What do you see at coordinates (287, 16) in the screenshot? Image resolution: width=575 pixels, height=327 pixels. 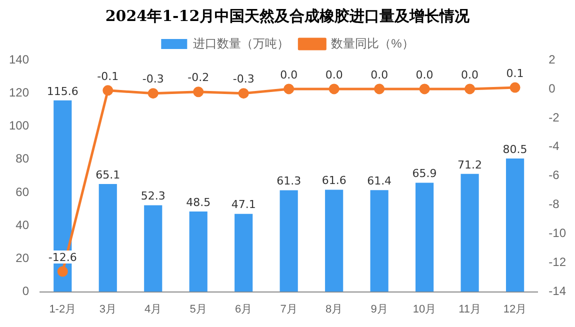 I see `chart-title: 2024年1-12月中国天然及合成橡胶进口量及增长情况` at bounding box center [287, 16].